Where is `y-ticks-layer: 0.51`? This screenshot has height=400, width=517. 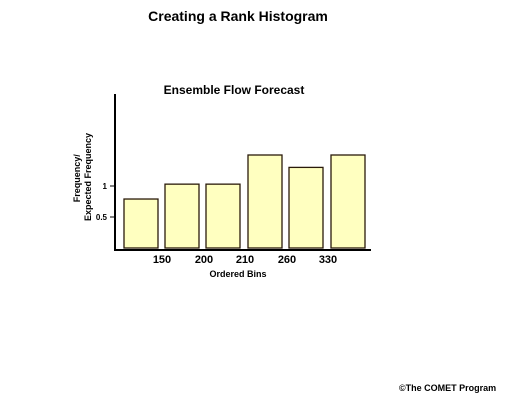 y-ticks-layer: 0.51 is located at coordinates (106, 202).